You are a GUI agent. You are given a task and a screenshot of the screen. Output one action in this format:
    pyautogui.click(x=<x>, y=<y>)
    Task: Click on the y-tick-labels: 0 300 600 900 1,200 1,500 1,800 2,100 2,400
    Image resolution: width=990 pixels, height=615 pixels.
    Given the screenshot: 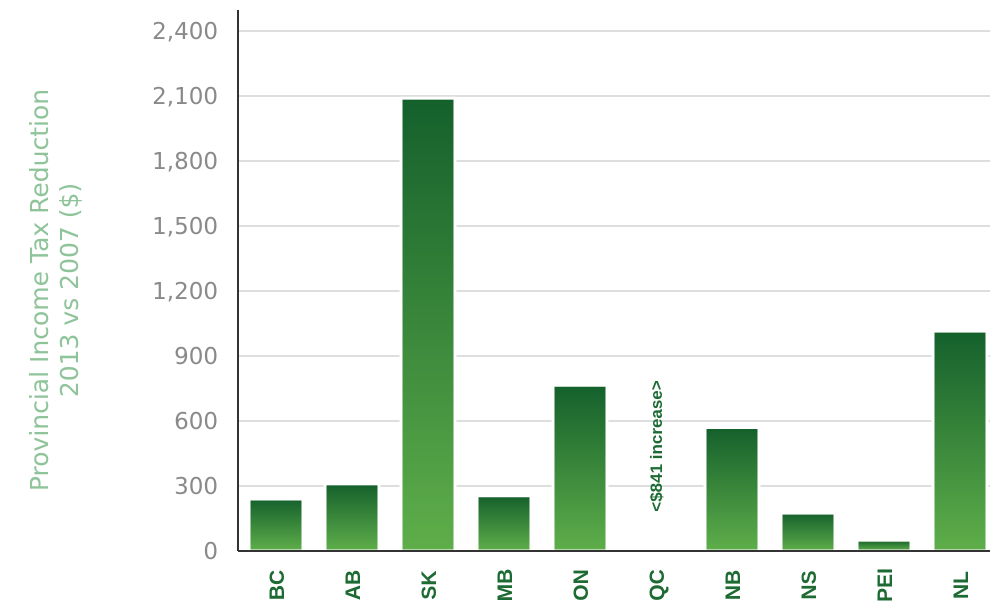 What is the action you would take?
    pyautogui.click(x=185, y=292)
    